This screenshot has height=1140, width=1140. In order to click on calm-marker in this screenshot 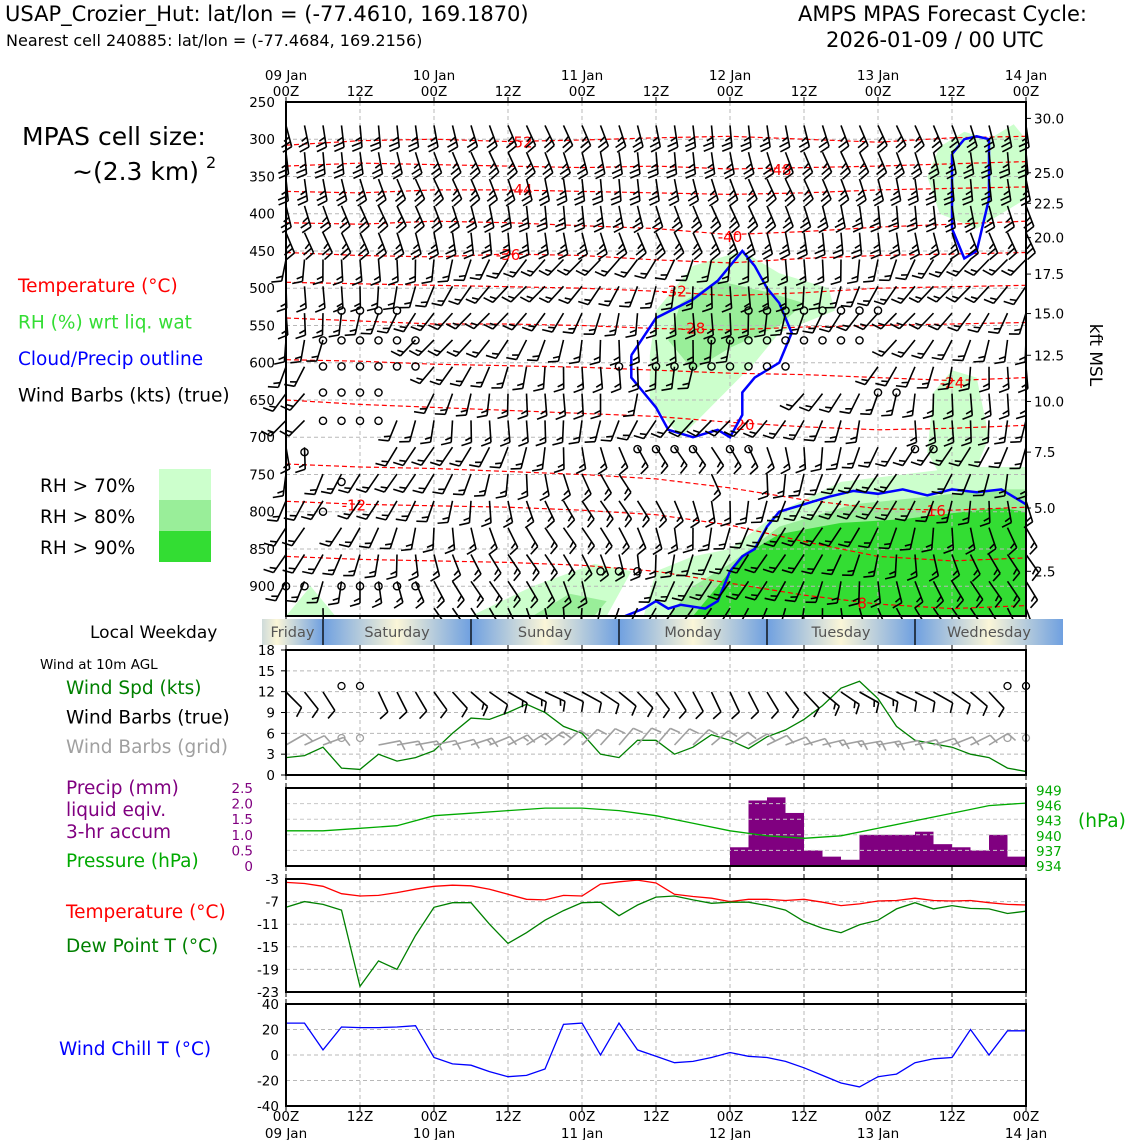, I will do `click(748, 449)`.